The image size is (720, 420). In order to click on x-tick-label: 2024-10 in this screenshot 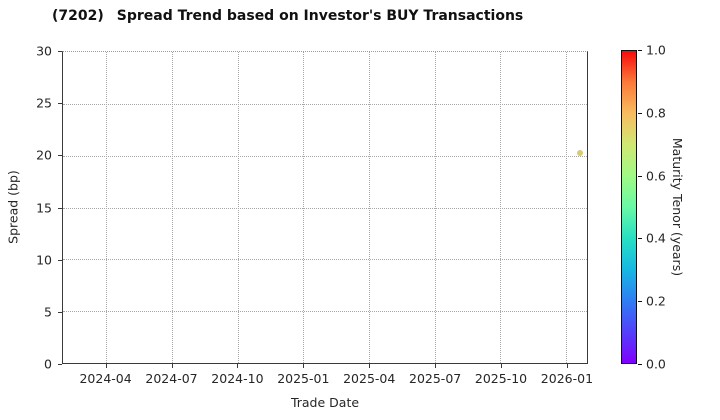, I will do `click(237, 378)`.